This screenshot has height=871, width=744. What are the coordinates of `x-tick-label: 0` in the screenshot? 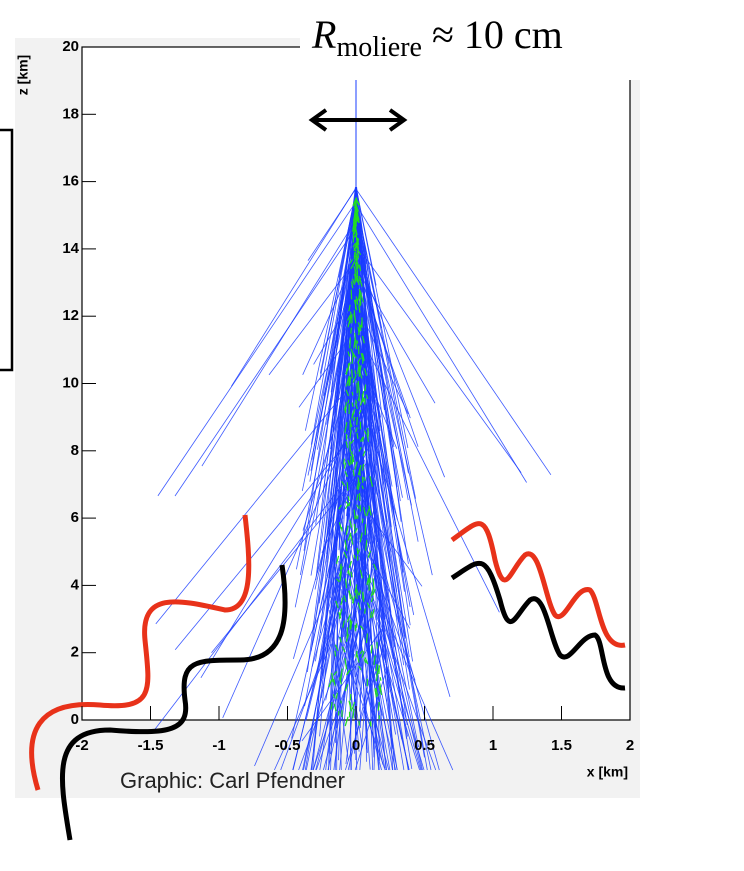 It's located at (356, 745).